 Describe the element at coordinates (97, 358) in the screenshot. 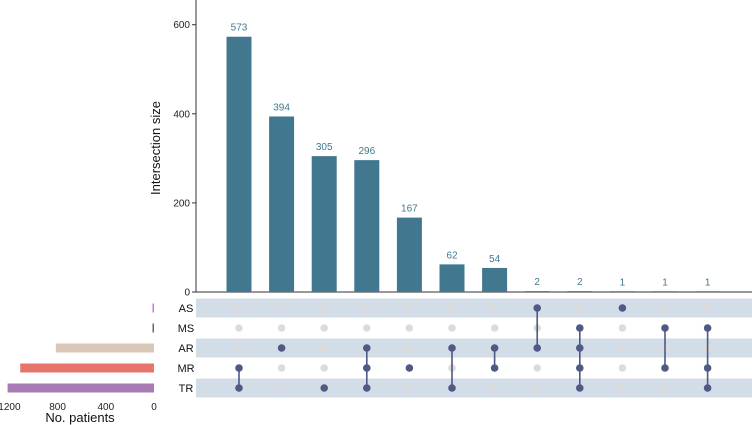

I see `set-size-bars: AS MS AR MR TR 1200 800 400 0` at that location.